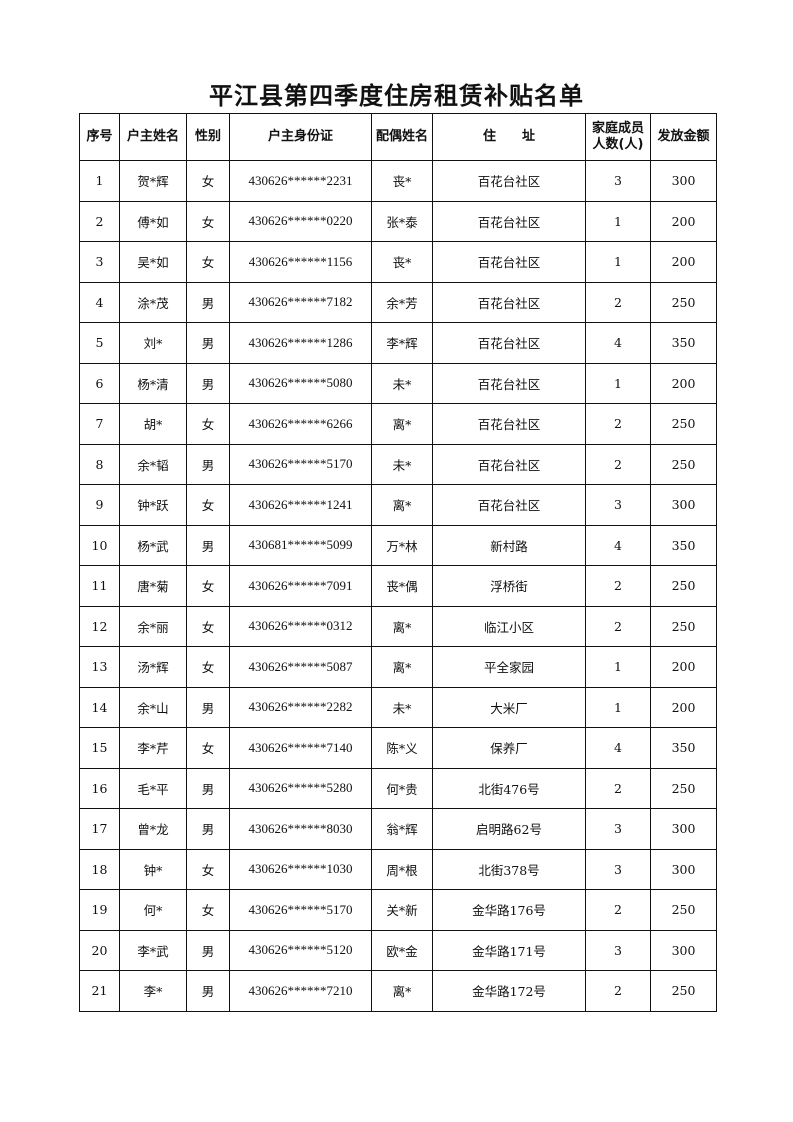 Image resolution: width=793 pixels, height=1122 pixels. I want to click on cell-index: 5, so click(99, 343).